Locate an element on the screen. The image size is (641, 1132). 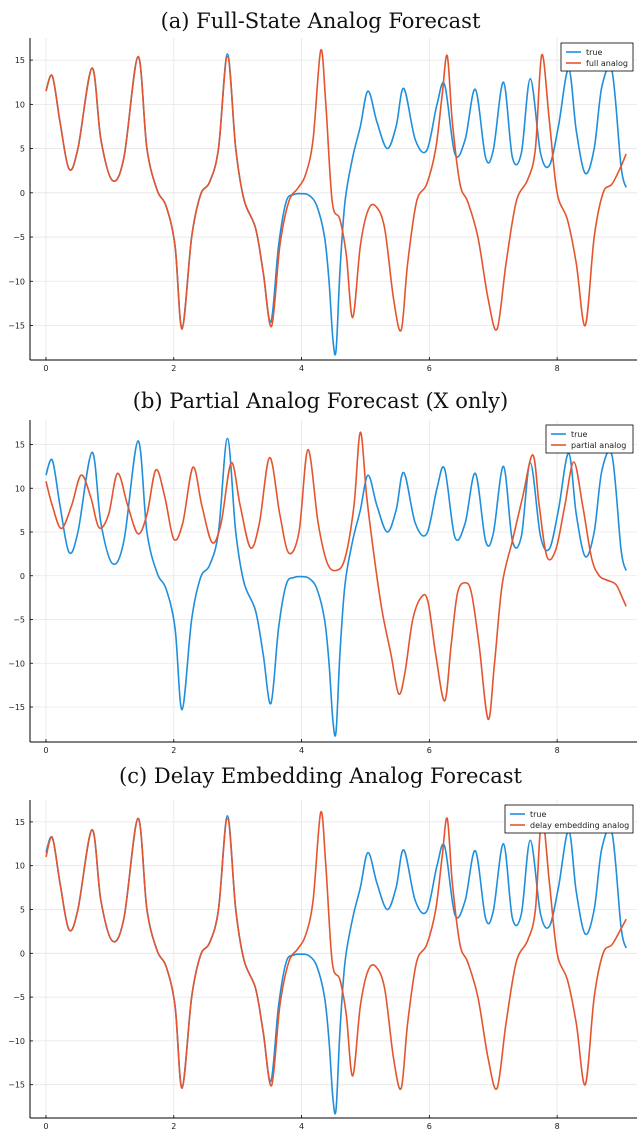
legend-label: partial analog is located at coordinates (598, 445).